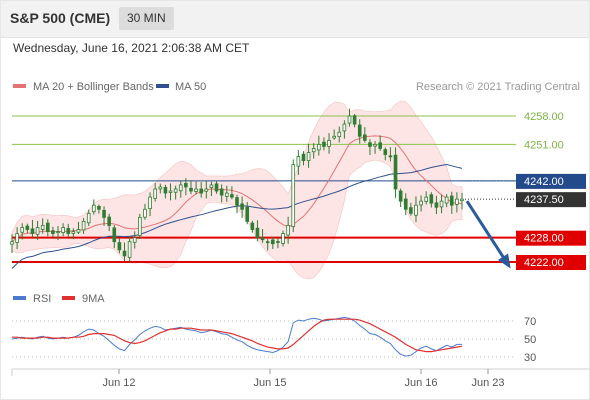 The image size is (590, 400). I want to click on credit-text: Research © 2021 Trading Central, so click(498, 87).